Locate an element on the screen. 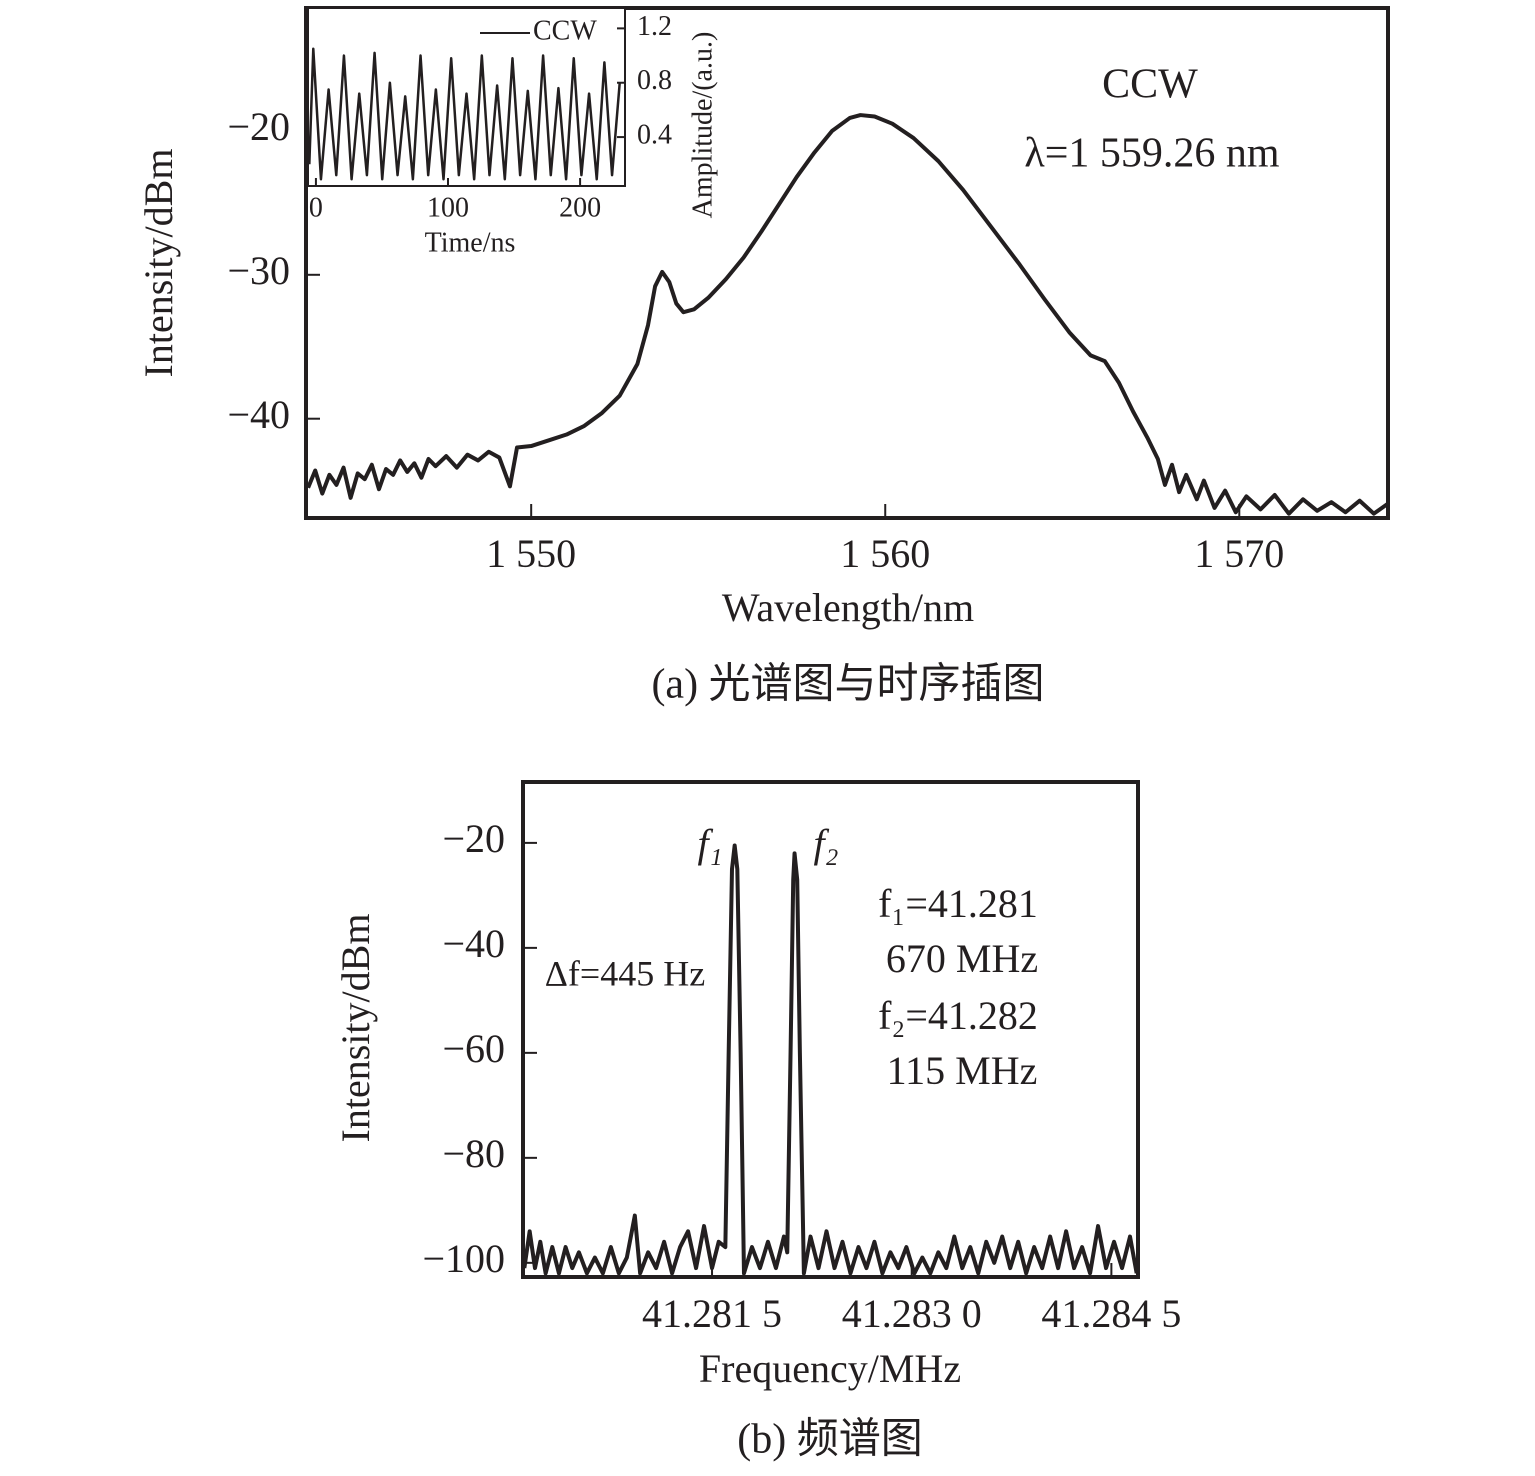  x-tick-label: 41.283 0 is located at coordinates (912, 1313).